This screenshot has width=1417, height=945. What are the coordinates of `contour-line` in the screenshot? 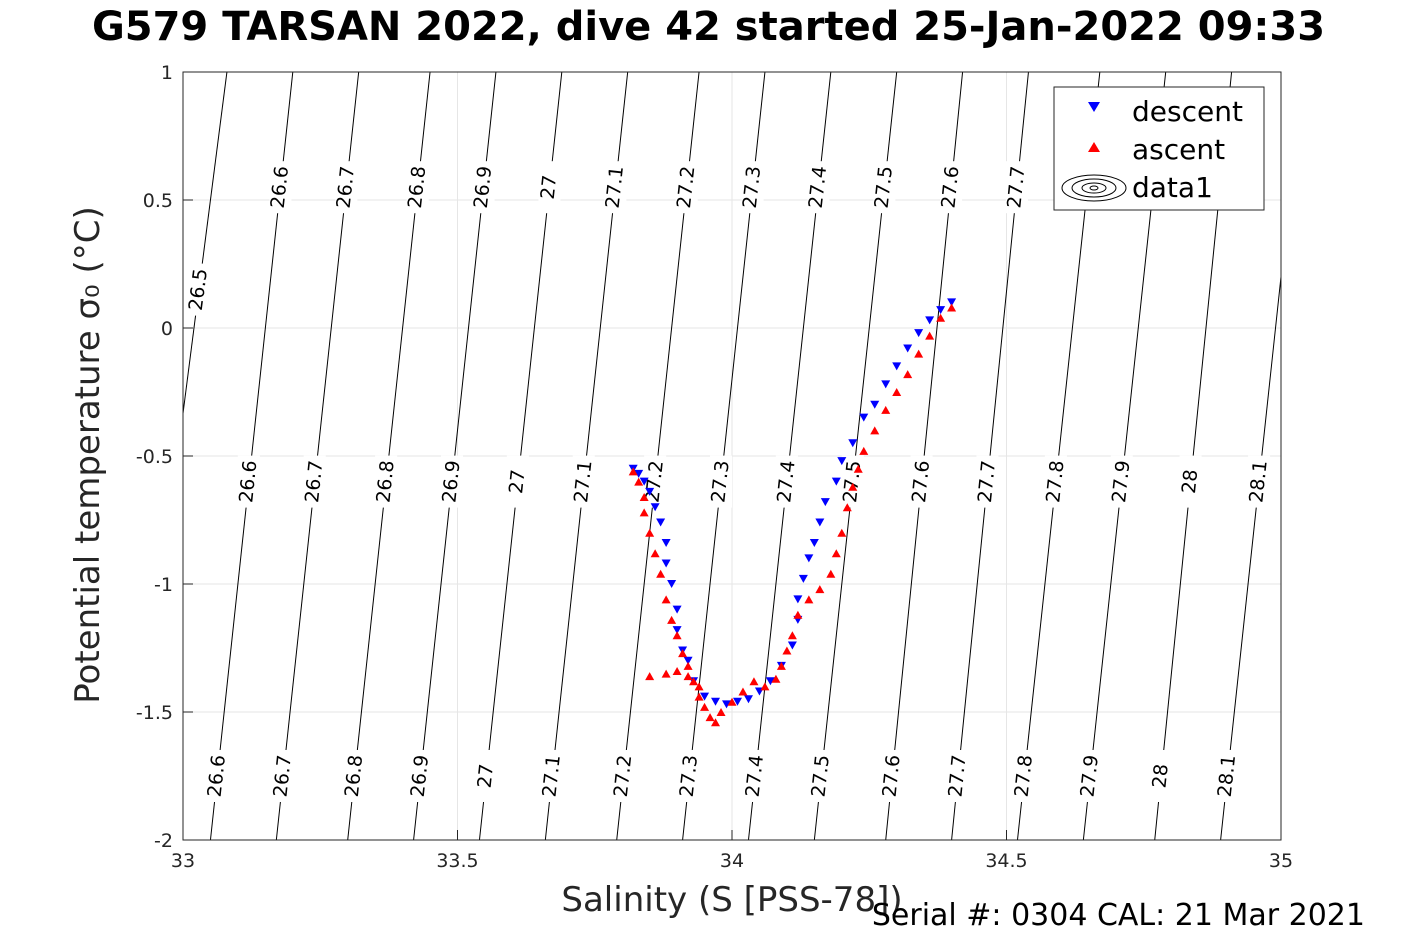 It's located at (205, 245).